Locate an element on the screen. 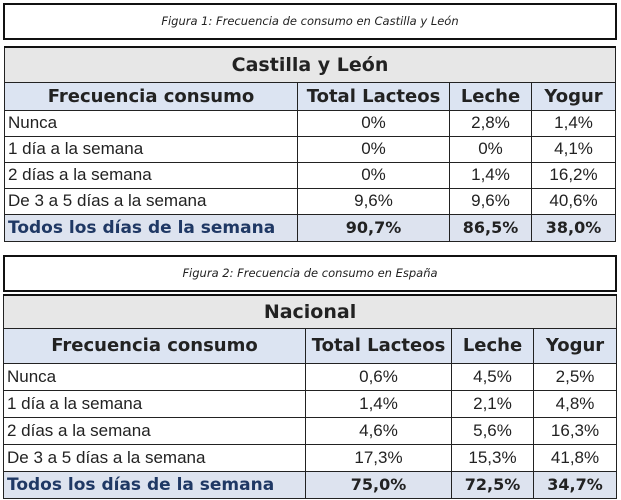 The width and height of the screenshot is (621, 500). value-cell: 4,1% is located at coordinates (573, 149).